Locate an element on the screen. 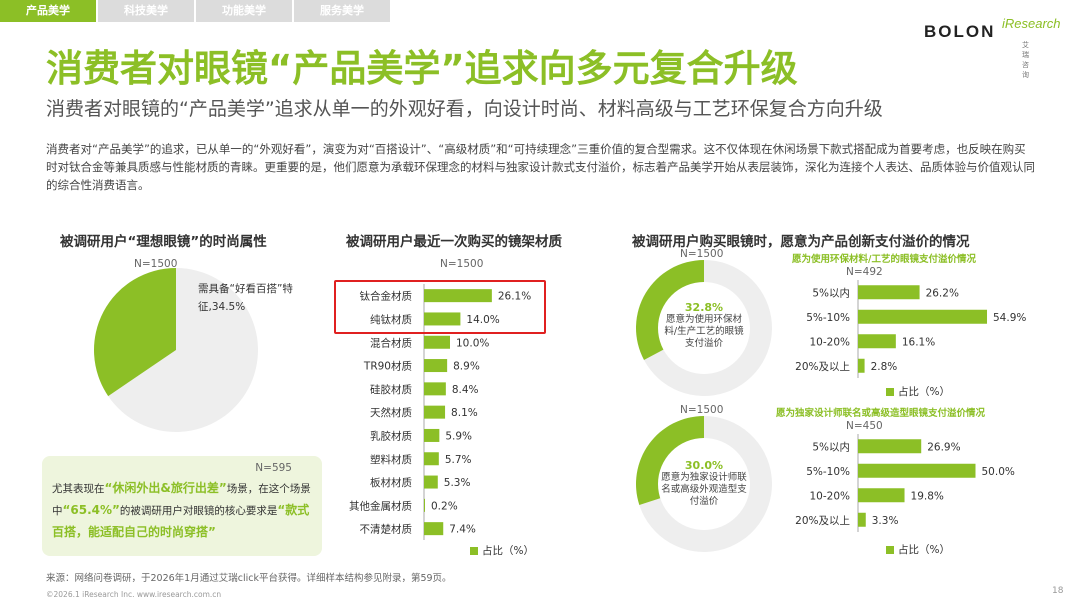  value-label: 8.1% is located at coordinates (464, 413).